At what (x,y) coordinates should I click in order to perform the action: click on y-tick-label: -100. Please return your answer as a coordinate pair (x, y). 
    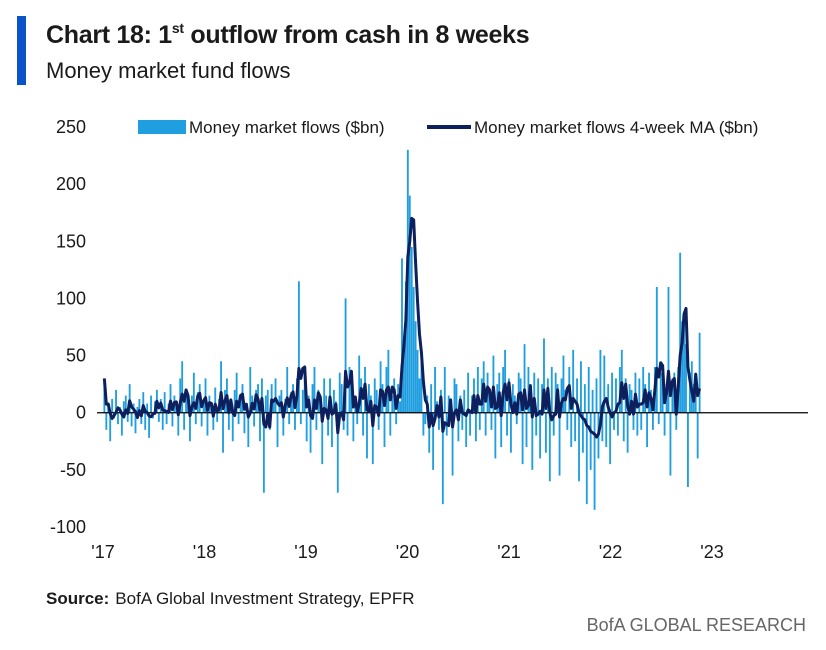
    Looking at the image, I should click on (68, 527).